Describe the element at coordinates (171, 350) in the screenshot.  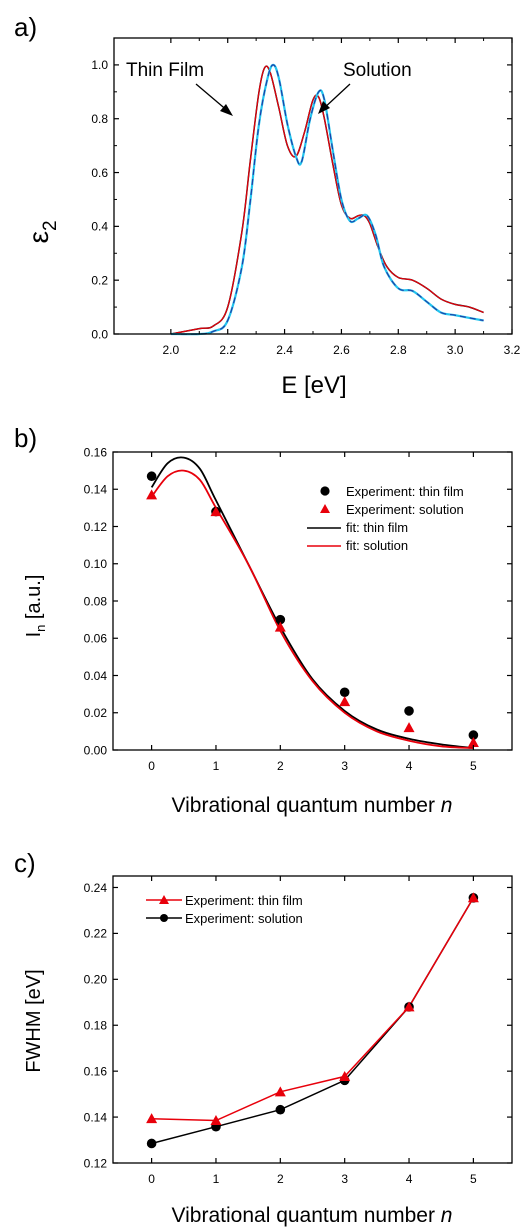
I see `x-tick-label: 2.0` at that location.